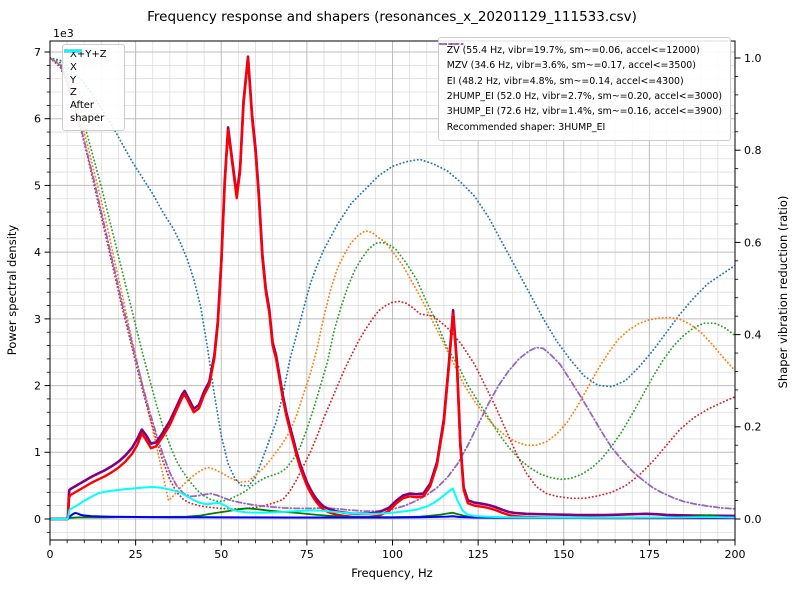 Image resolution: width=800 pixels, height=600 pixels. I want to click on legend-item-x: X, so click(90, 62).